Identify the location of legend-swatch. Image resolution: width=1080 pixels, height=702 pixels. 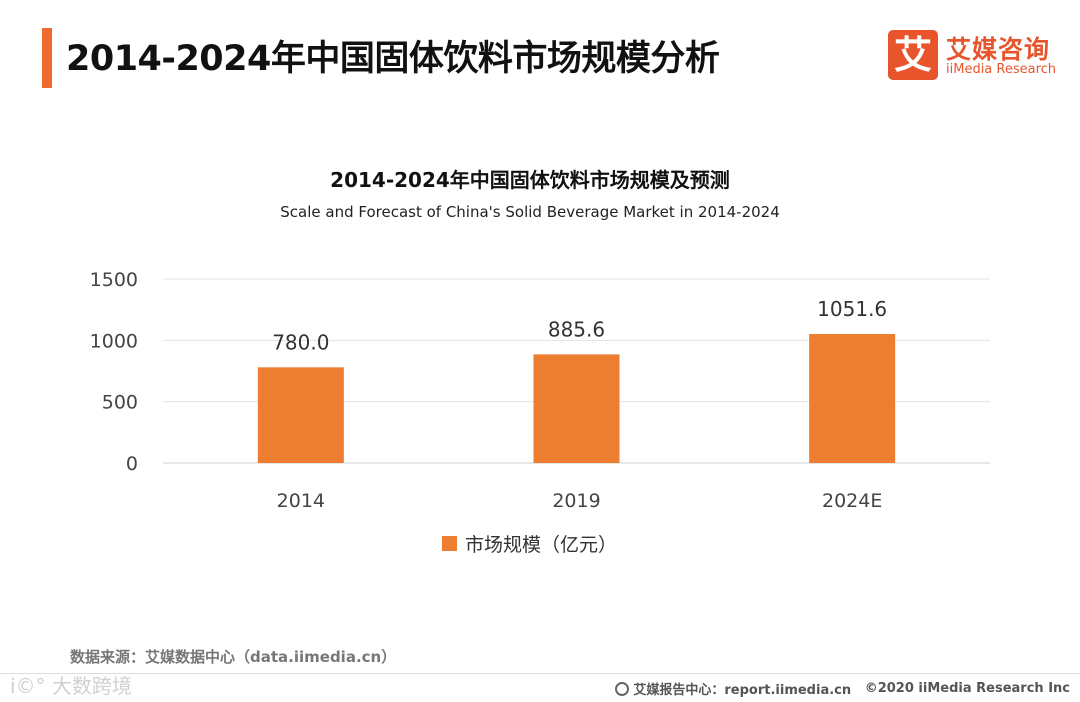
(449, 543).